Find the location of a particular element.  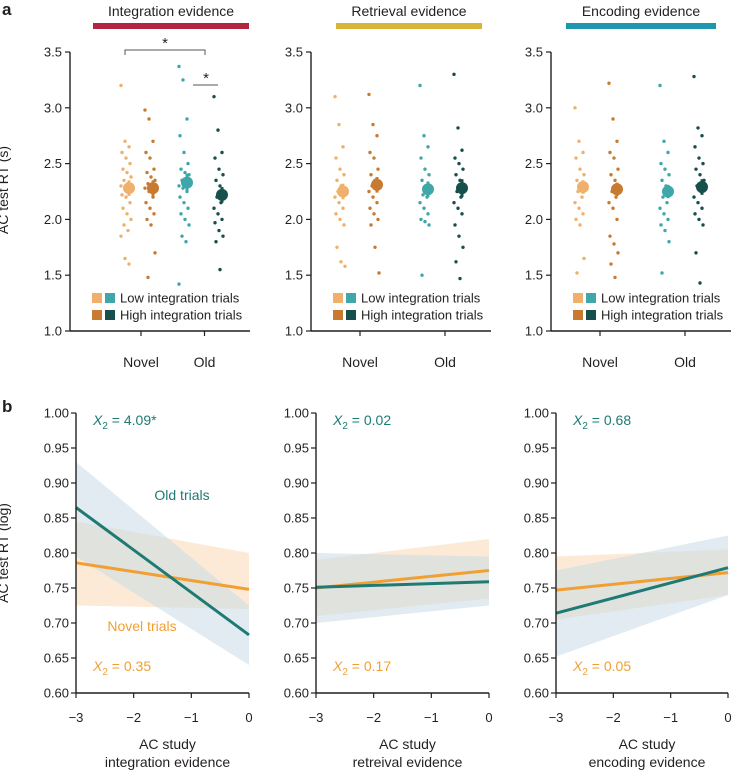

x-tick-label: −3 is located at coordinates (556, 717).